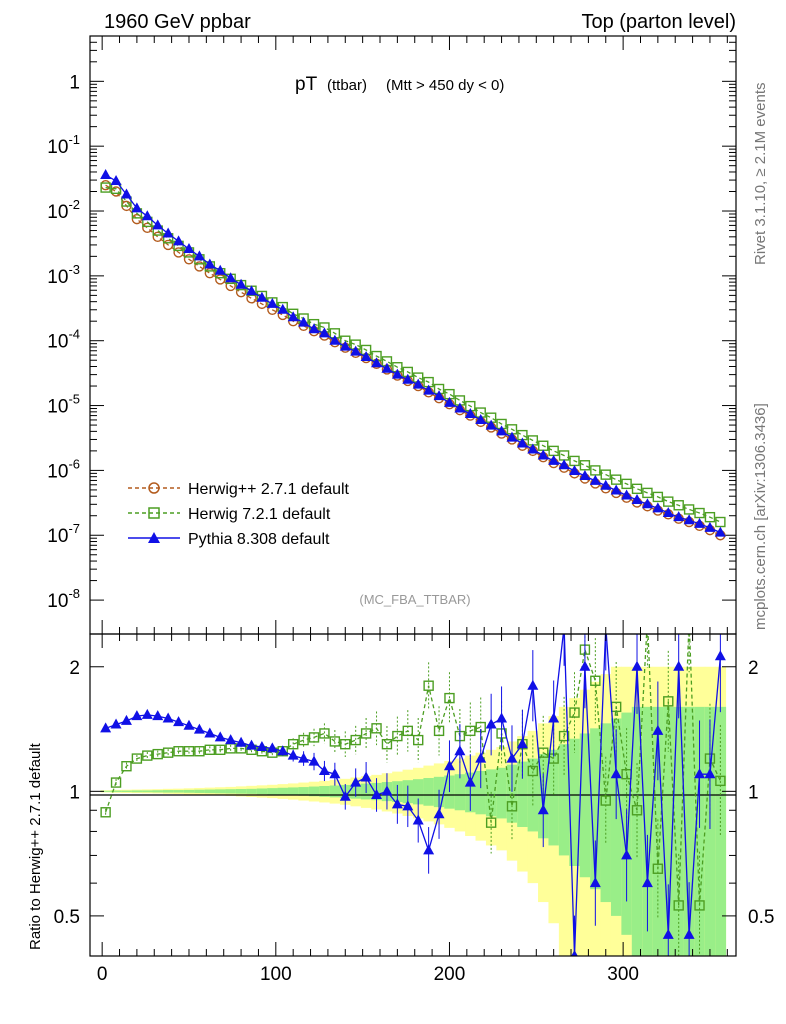 This screenshot has width=786, height=1024. I want to click on y-tick-label: 1, so click(74, 82).